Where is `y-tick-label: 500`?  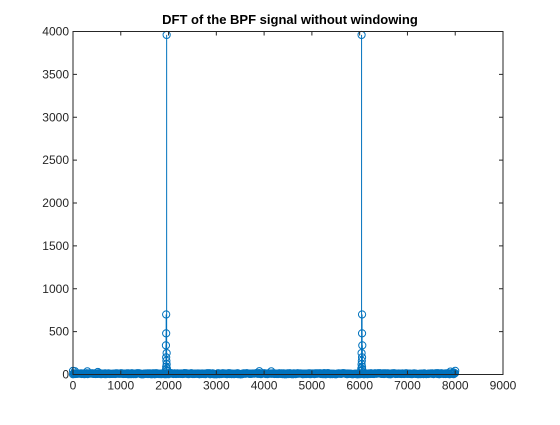
y-tick-label: 500 is located at coordinates (59, 332).